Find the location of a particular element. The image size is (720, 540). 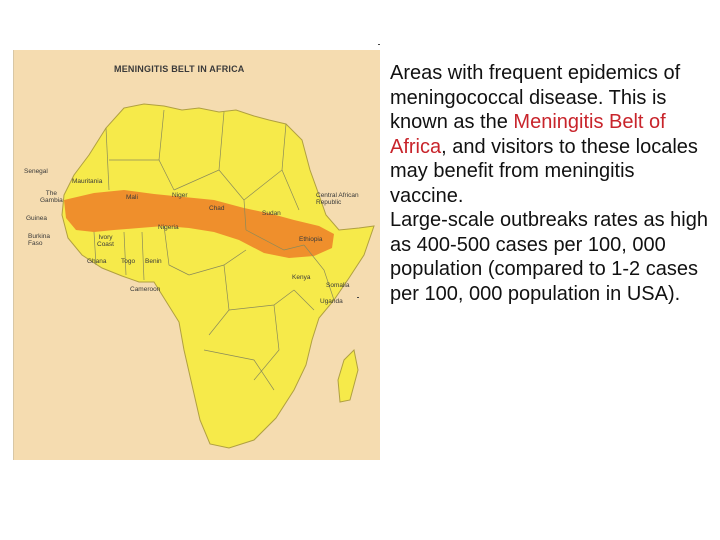

label-the-gambia: The Gambia is located at coordinates (51, 197).